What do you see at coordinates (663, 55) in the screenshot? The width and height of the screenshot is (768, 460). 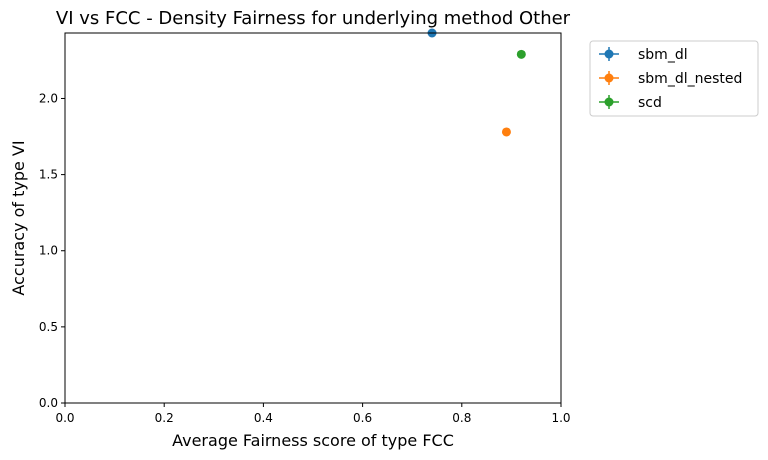 I see `legend-label: sbm_dl` at bounding box center [663, 55].